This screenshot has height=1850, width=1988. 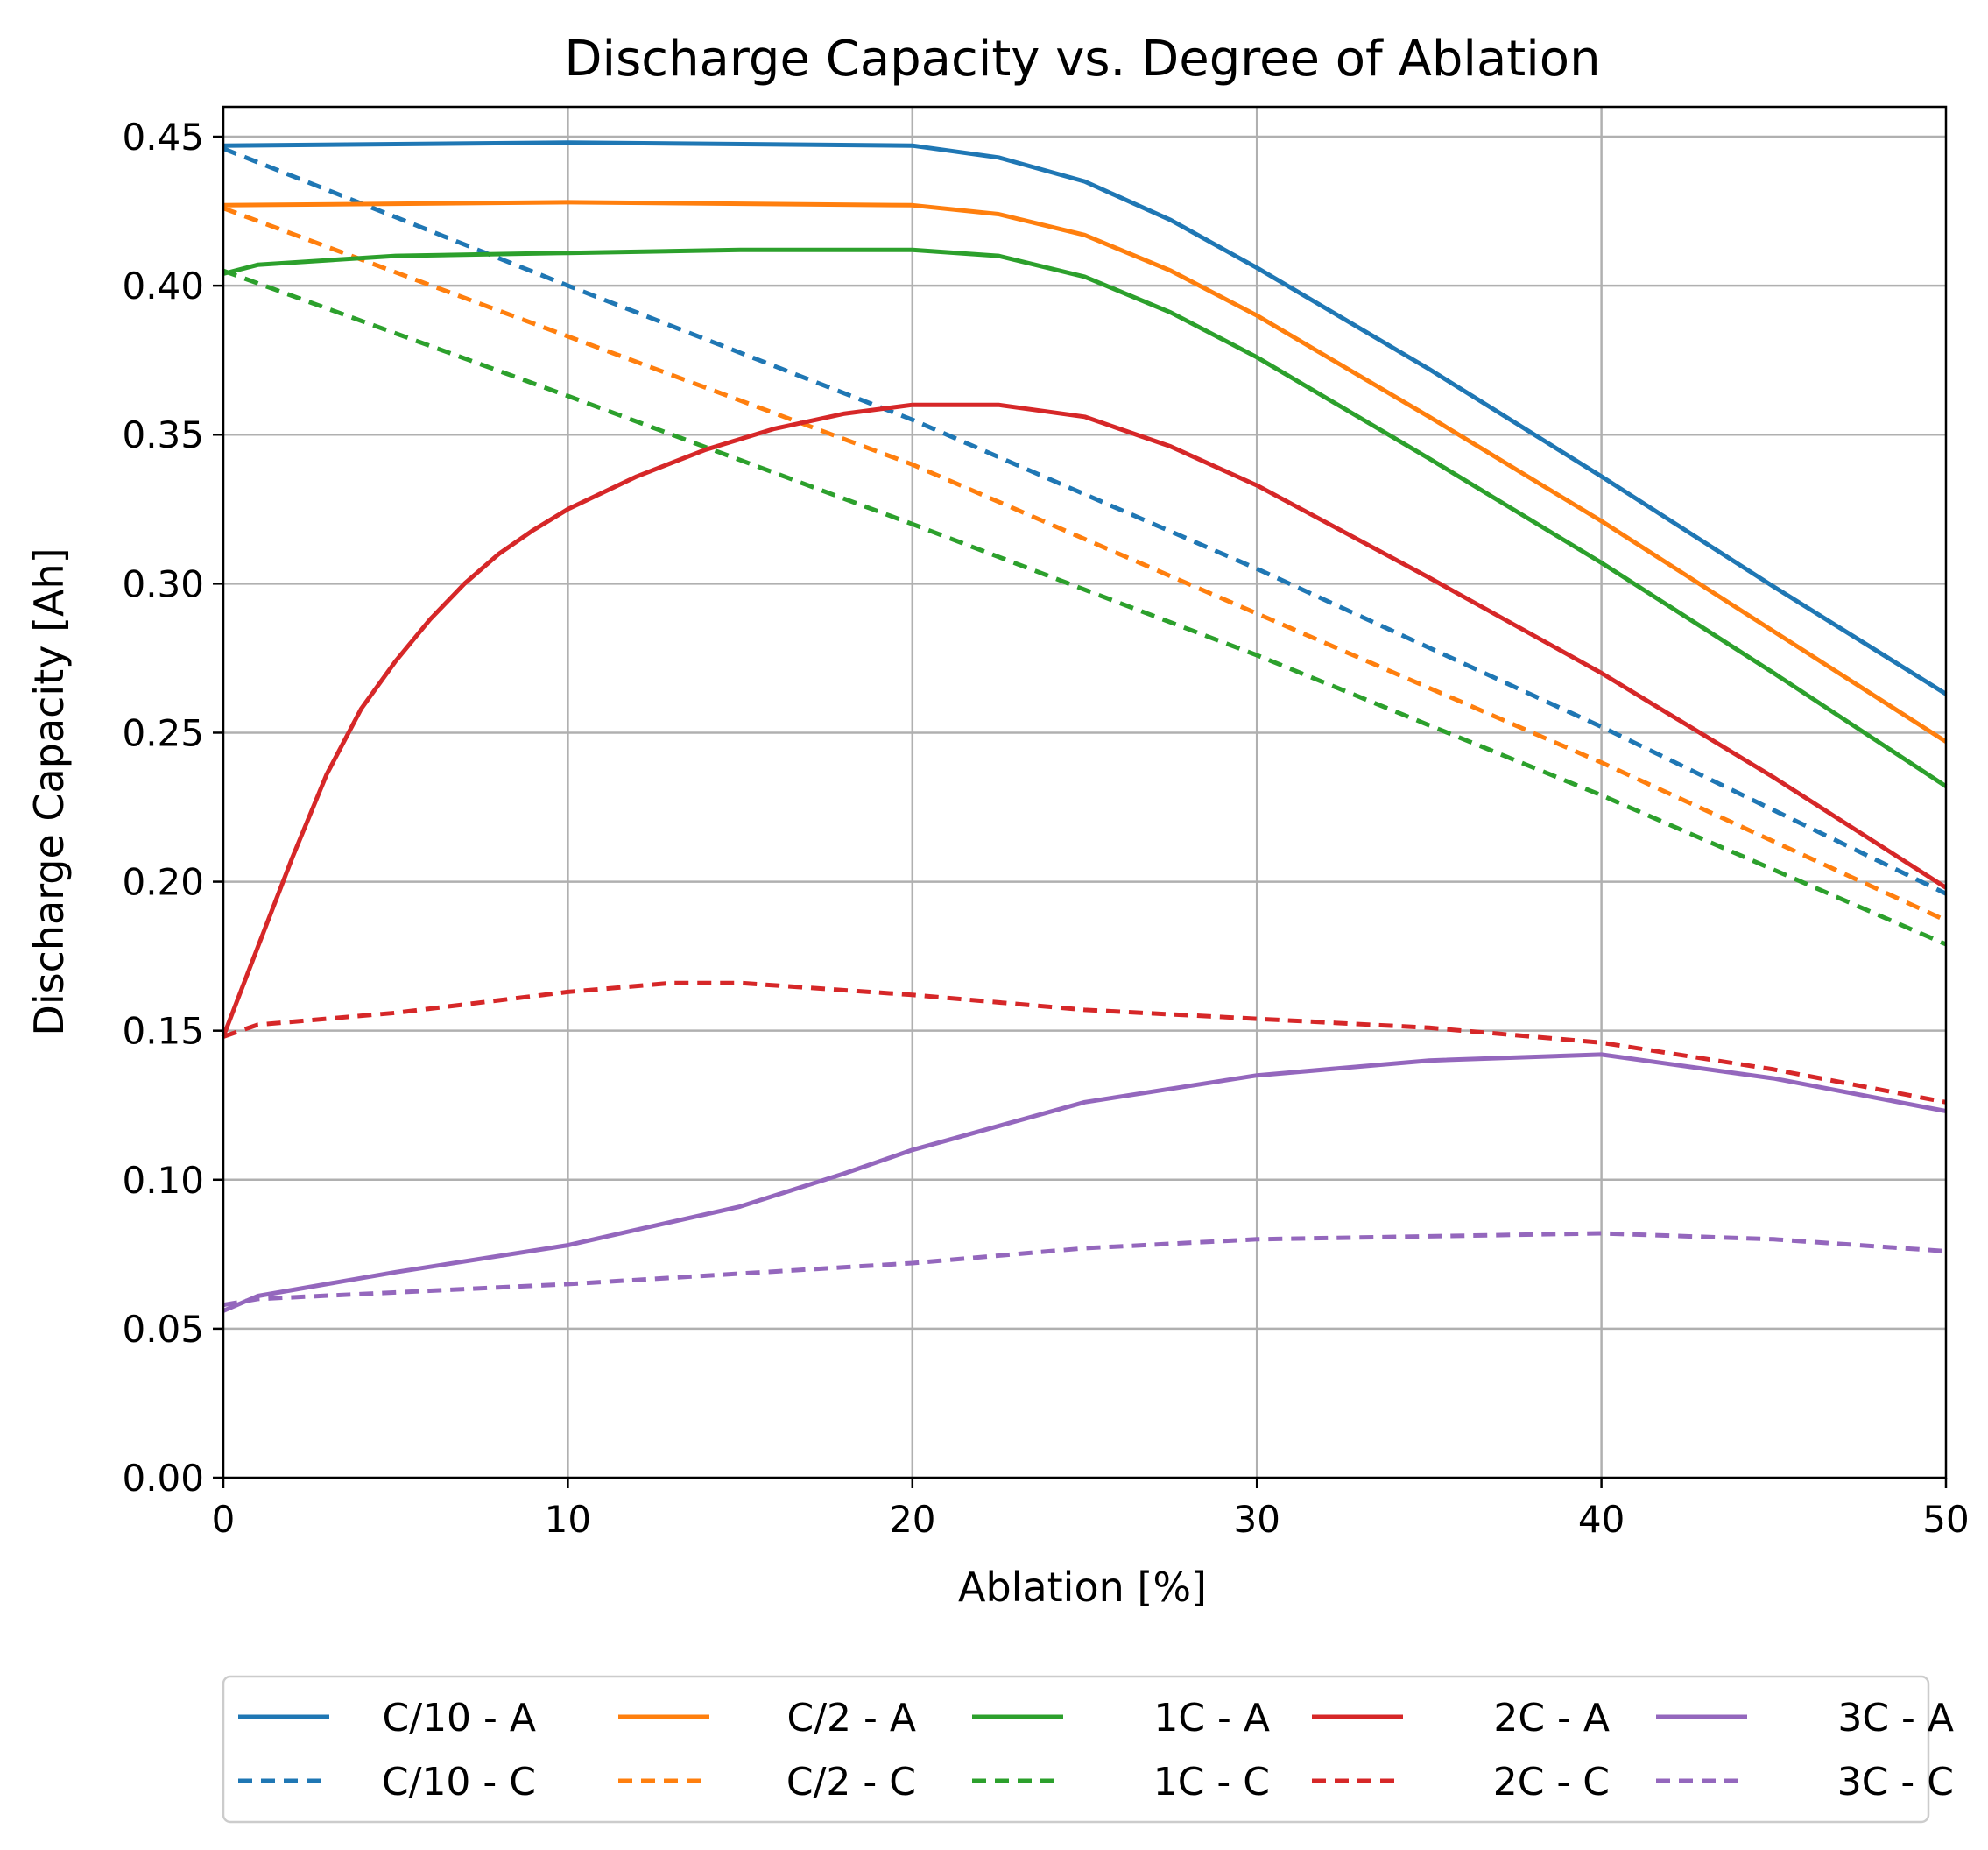 What do you see at coordinates (1256, 1520) in the screenshot?
I see `x-tick-label: 30` at bounding box center [1256, 1520].